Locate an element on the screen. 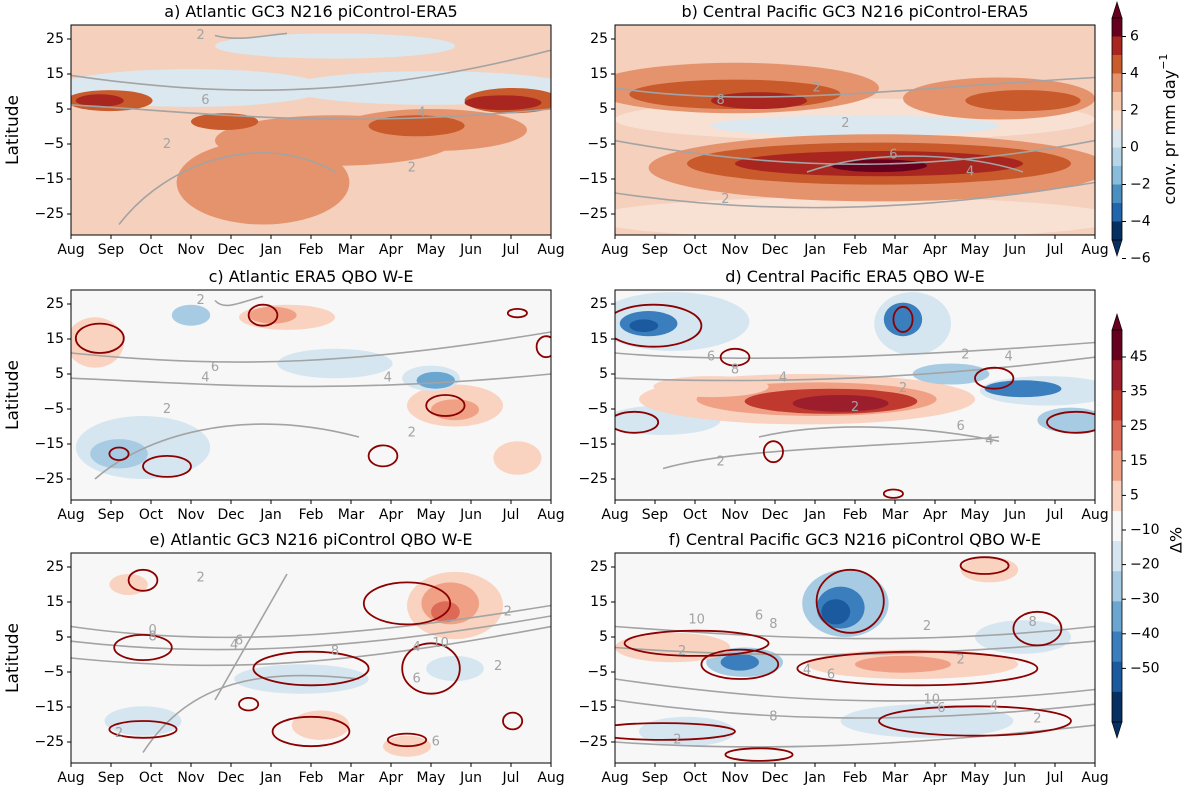 This screenshot has width=1187, height=795. y-tick-label: −25 is located at coordinates (49, 742).